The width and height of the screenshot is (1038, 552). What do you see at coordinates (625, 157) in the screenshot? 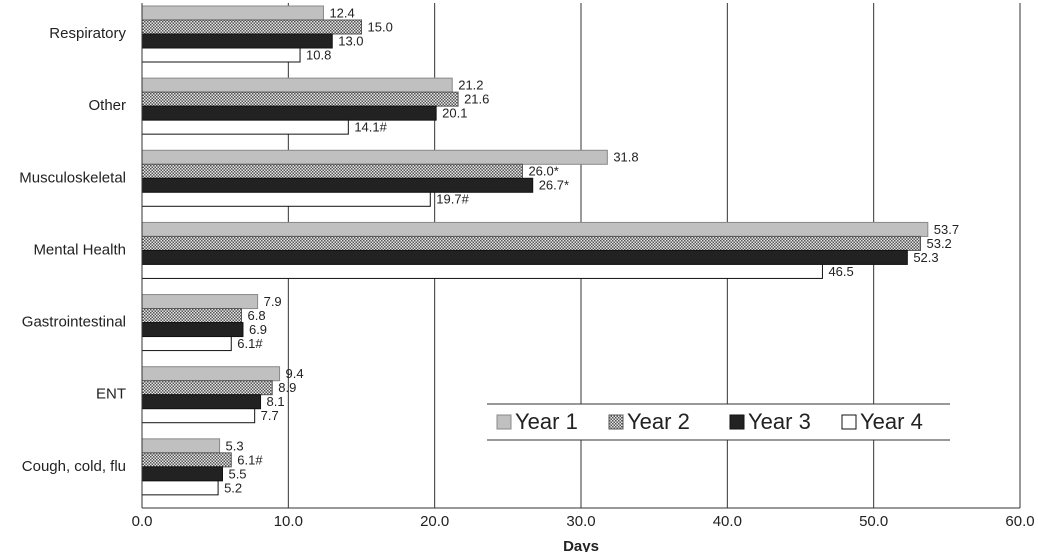
I see `data-label: 31.8` at bounding box center [625, 157].